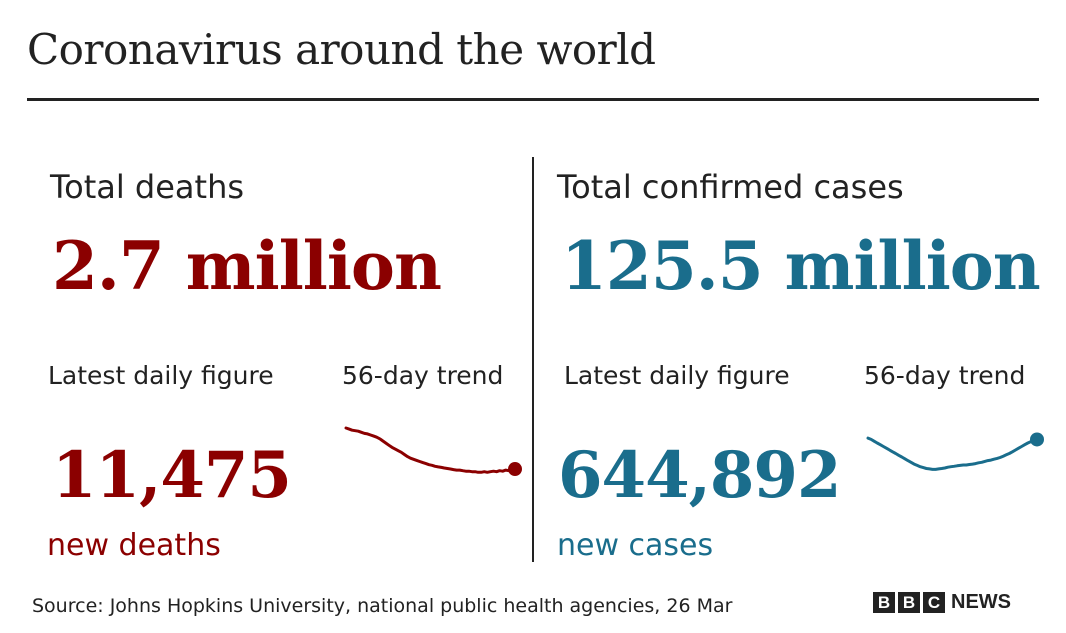  What do you see at coordinates (730, 187) in the screenshot?
I see `cases-heading: Total confirmed cases` at bounding box center [730, 187].